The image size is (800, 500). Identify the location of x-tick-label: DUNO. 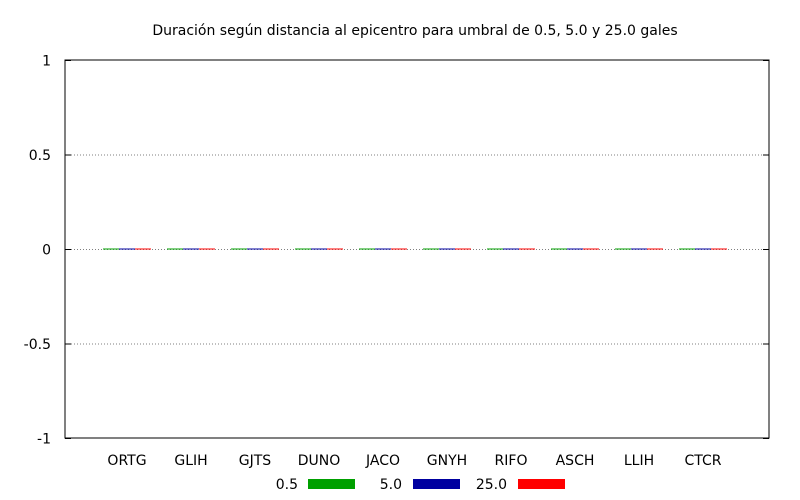
(319, 461).